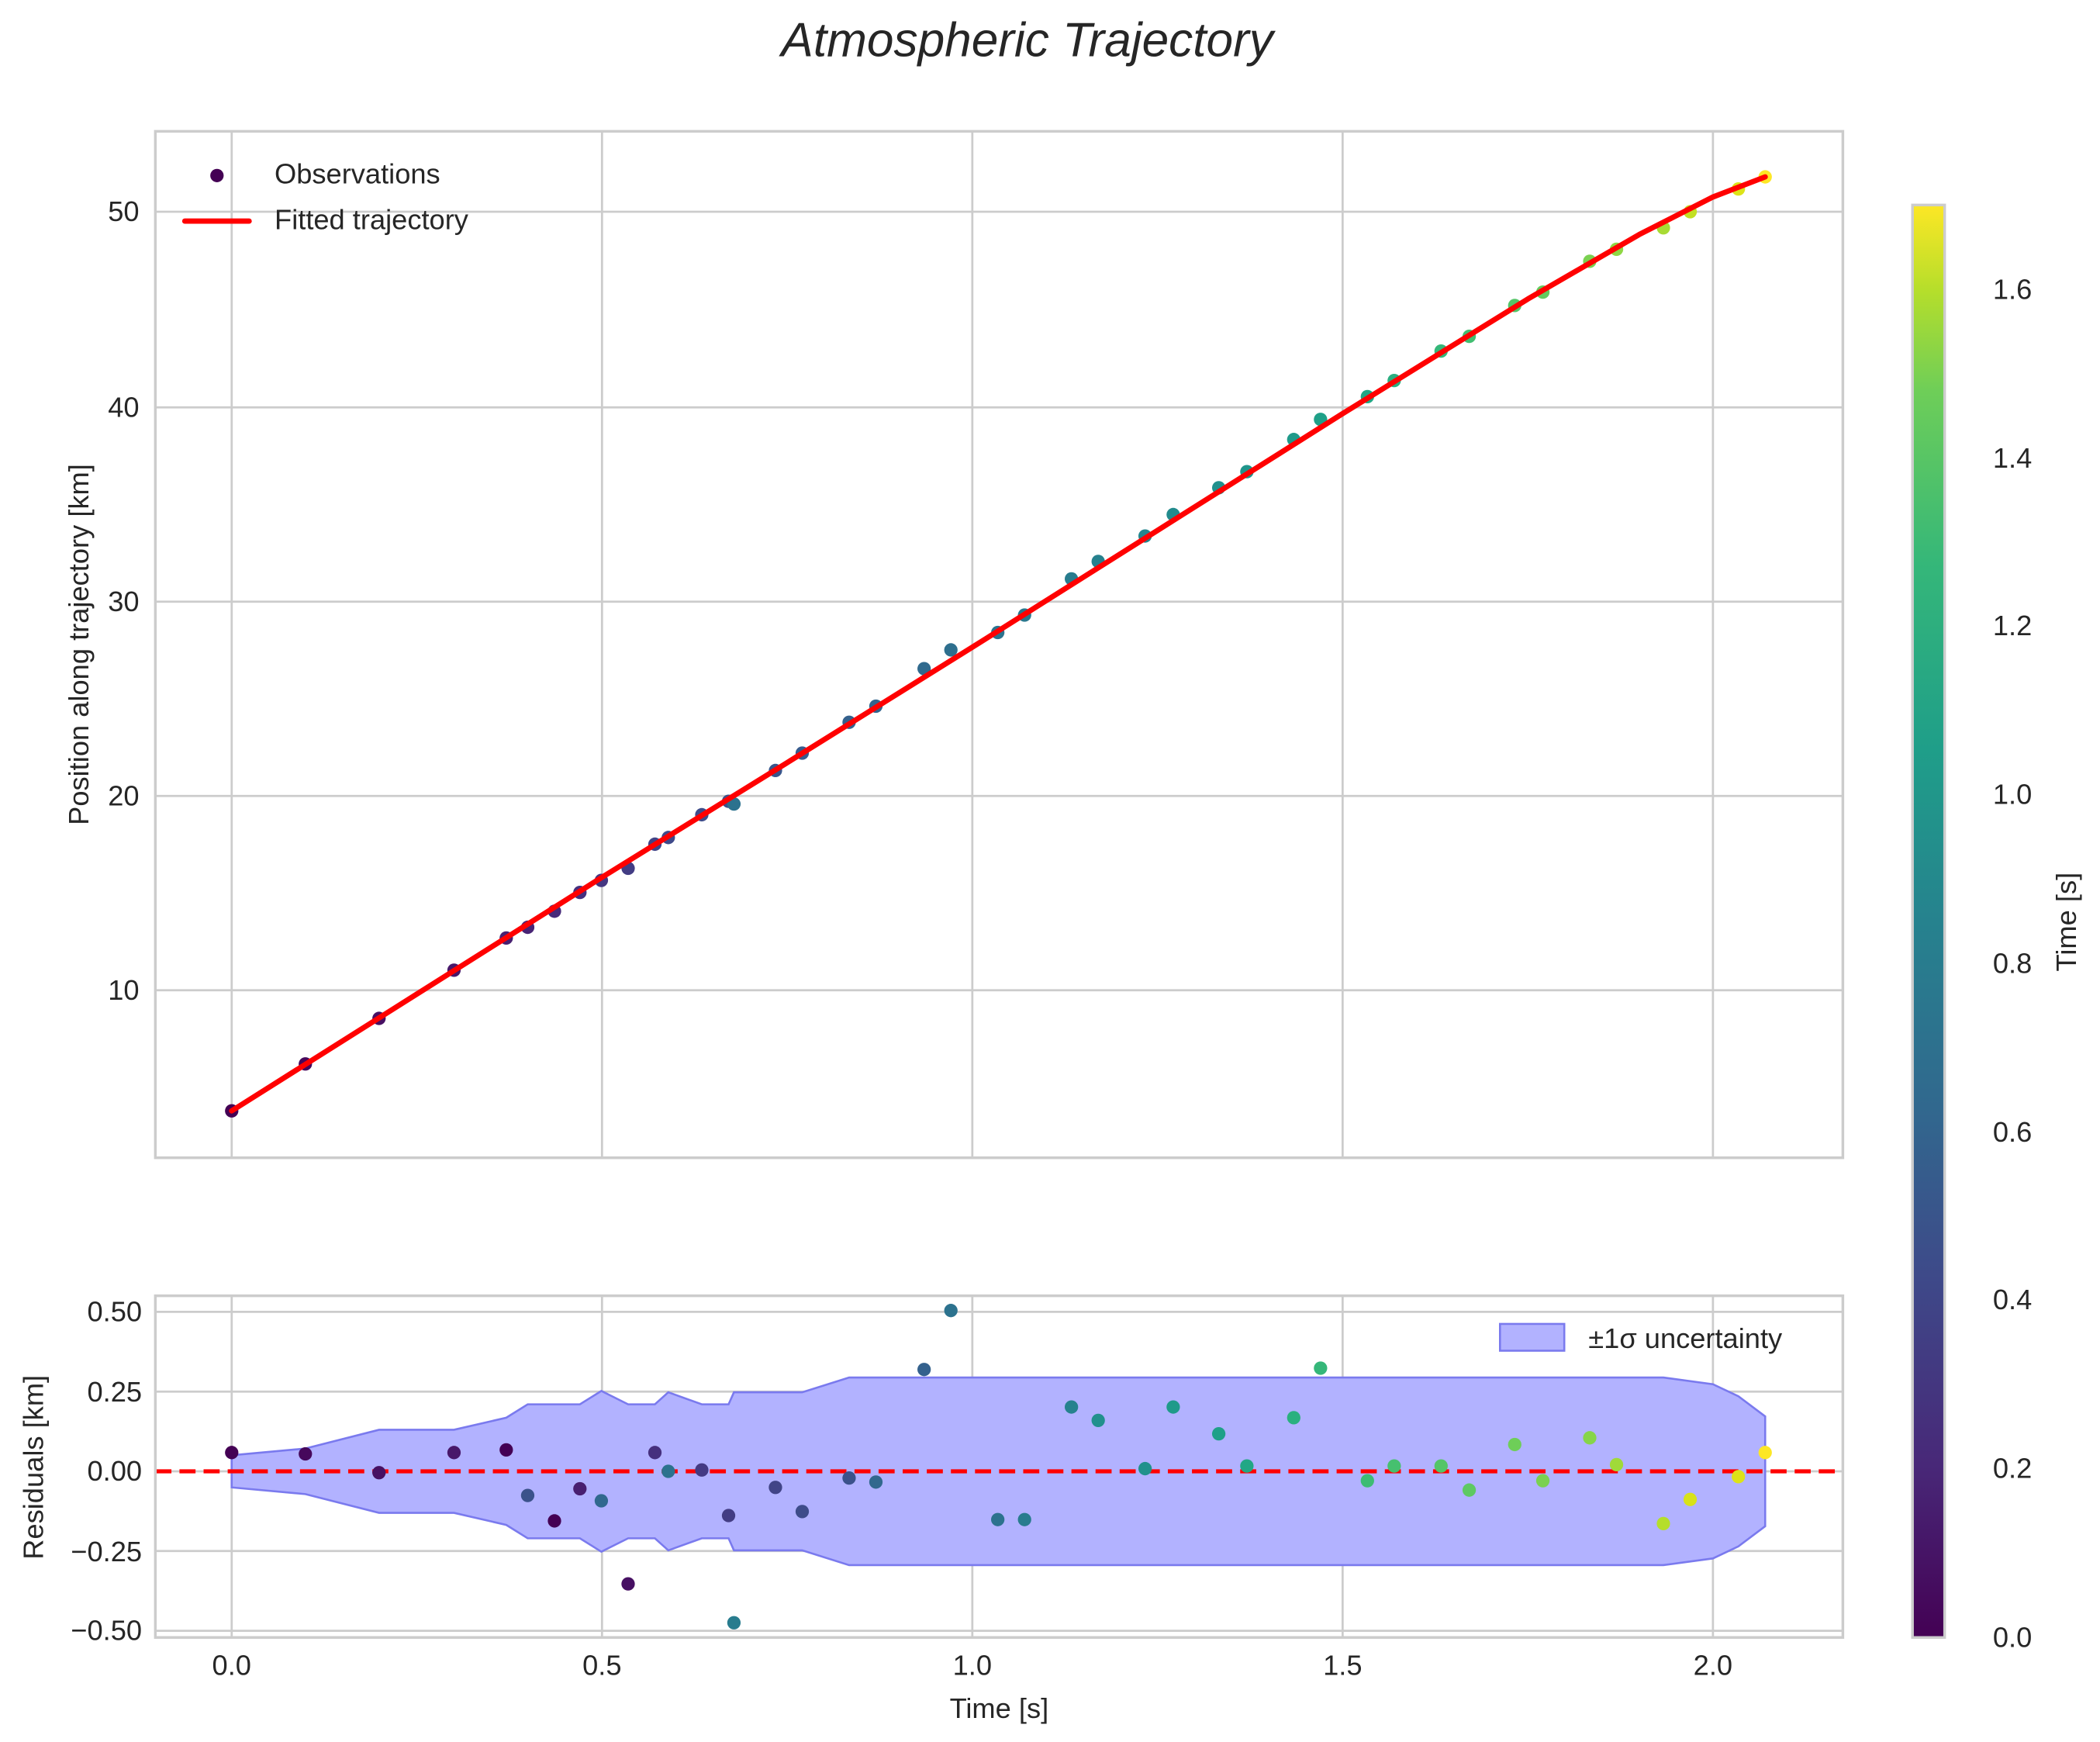 This screenshot has width=2100, height=1742. I want to click on ytick-label: 40, so click(123, 407).